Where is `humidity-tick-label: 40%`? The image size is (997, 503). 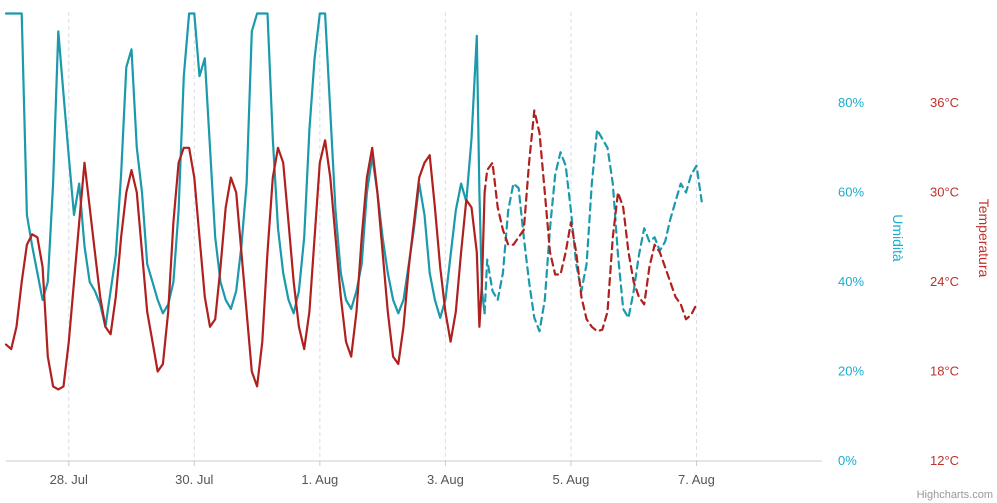
humidity-tick-label: 40% is located at coordinates (851, 281).